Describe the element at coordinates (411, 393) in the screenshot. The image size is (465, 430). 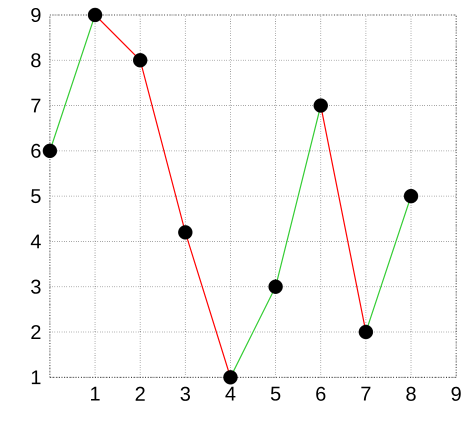
I see `x-tick-label: 8` at that location.